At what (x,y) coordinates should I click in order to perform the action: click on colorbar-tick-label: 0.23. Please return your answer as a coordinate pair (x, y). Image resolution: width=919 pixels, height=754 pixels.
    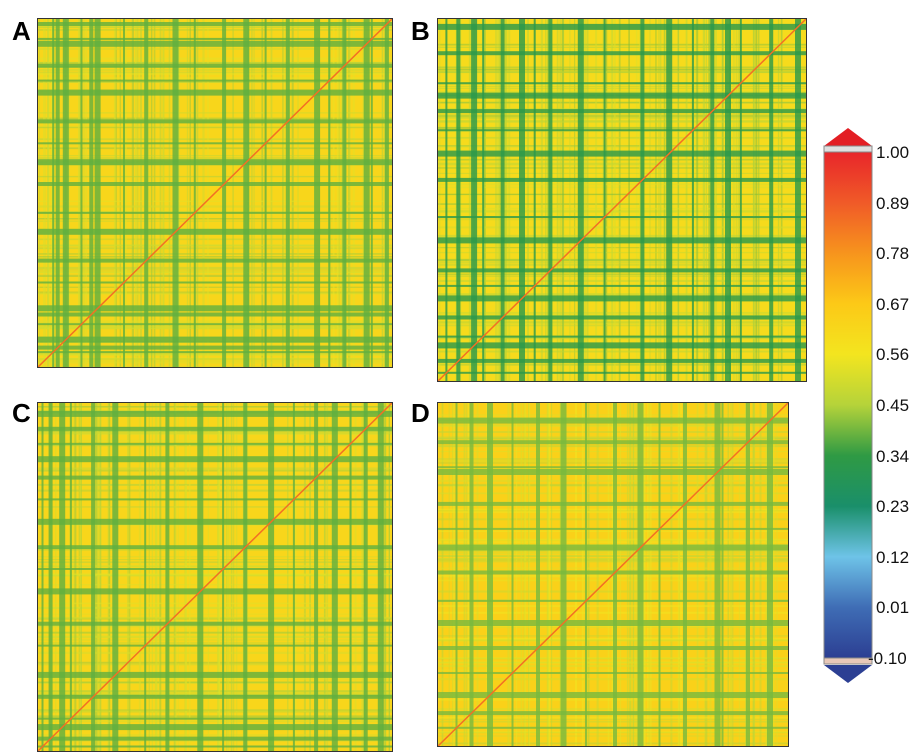
    Looking at the image, I should click on (893, 507).